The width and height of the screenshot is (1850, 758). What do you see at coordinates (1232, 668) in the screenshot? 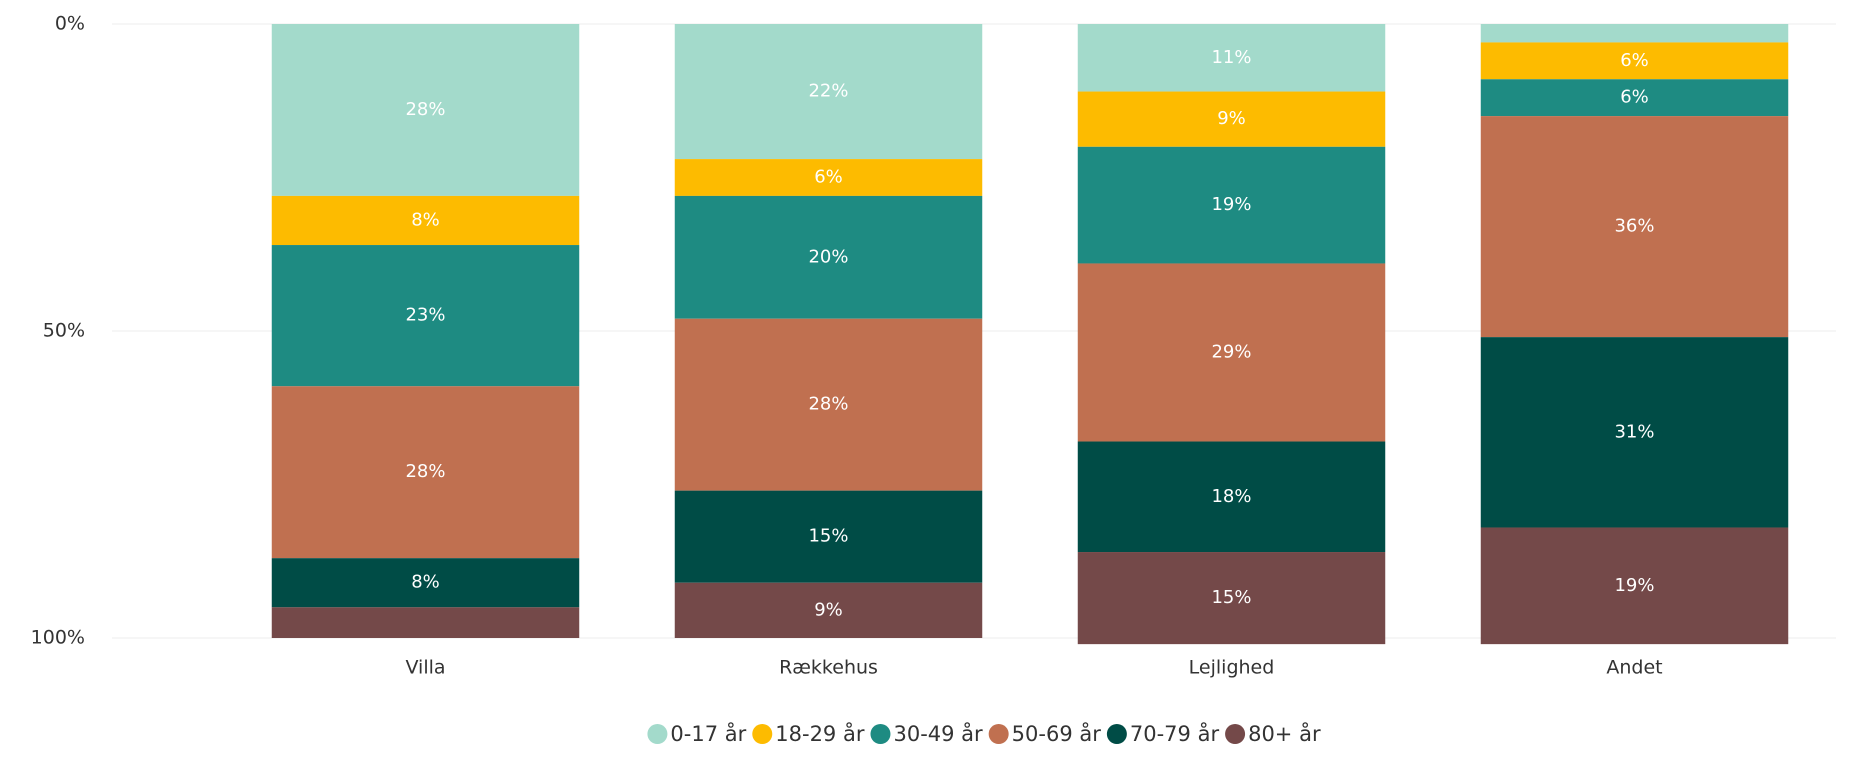
I see `x-tick-label: Lejlighed` at bounding box center [1232, 668].